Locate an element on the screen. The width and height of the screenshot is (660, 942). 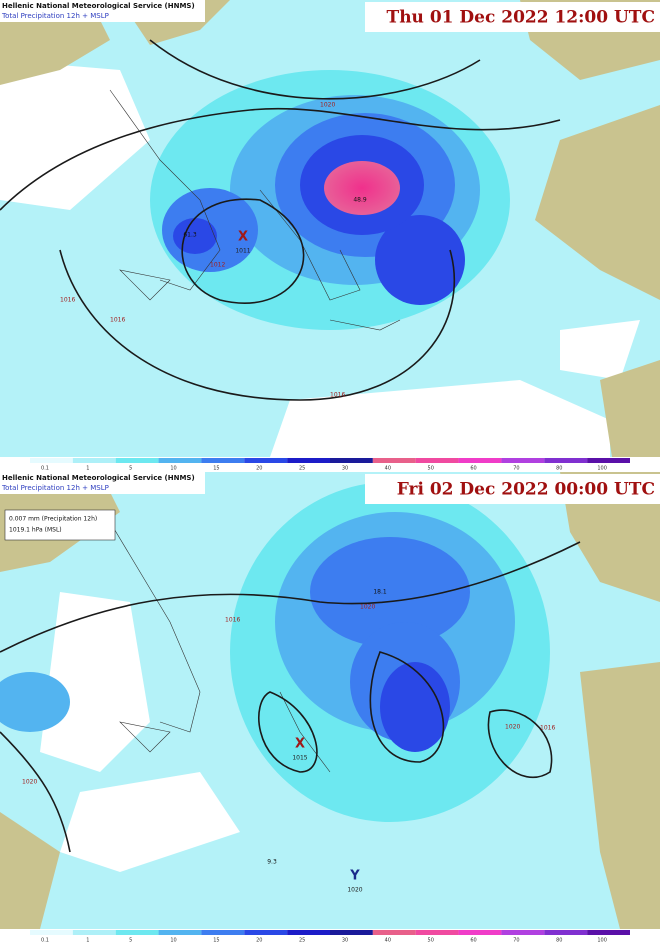
title-box is located at coordinates (512, 17).